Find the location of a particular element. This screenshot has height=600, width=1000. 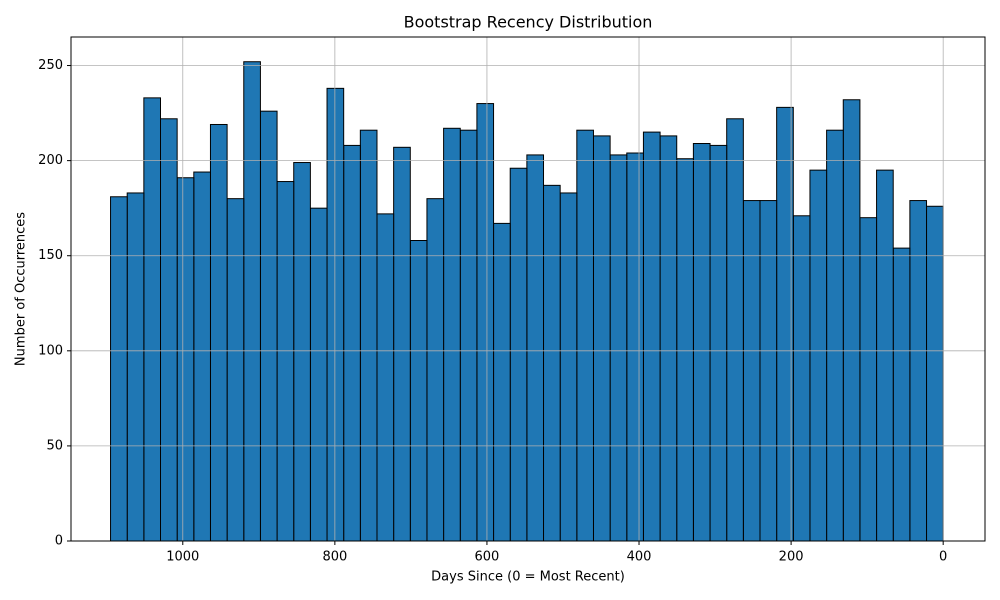

y-tick-label: 200 is located at coordinates (50, 160).